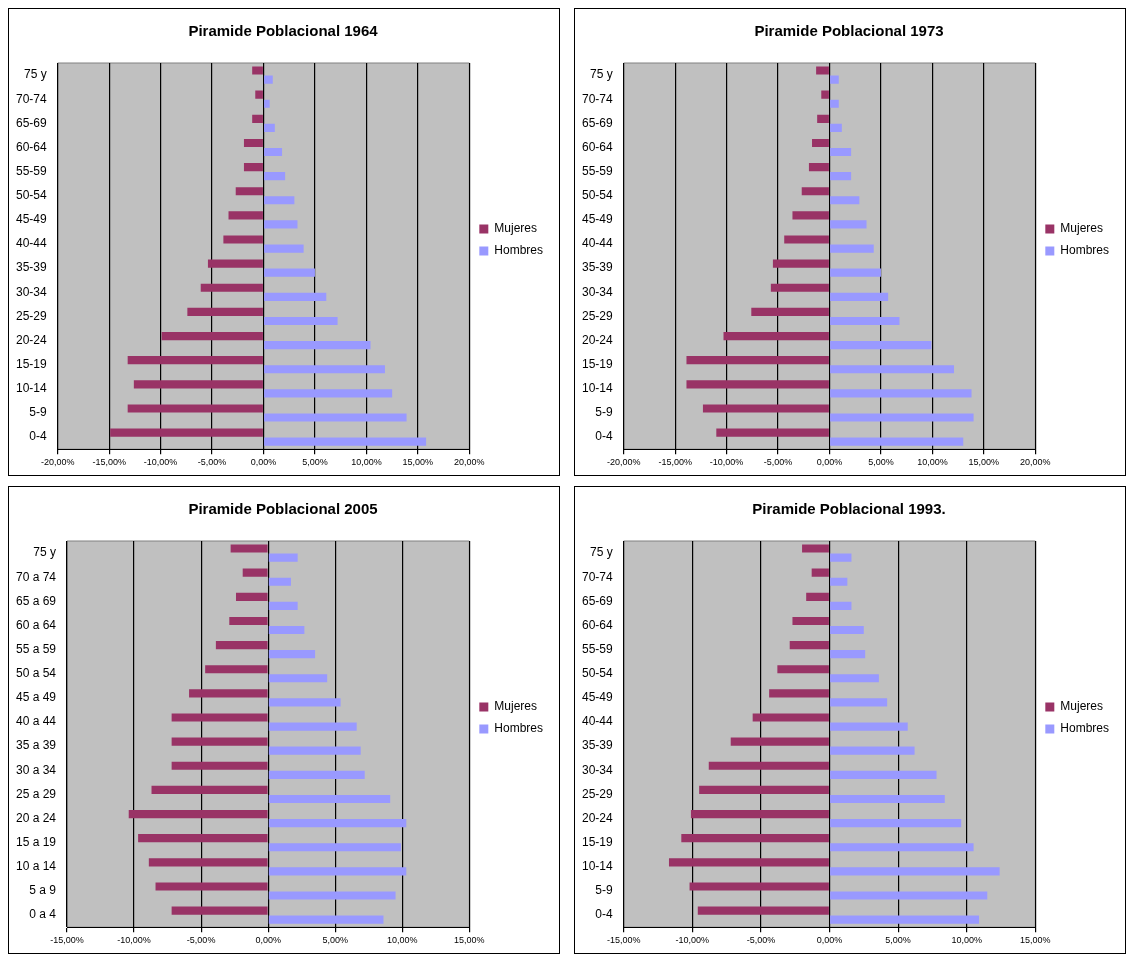 The image size is (1136, 971). What do you see at coordinates (57, 462) in the screenshot?
I see `x-tick-label: -20,00%` at bounding box center [57, 462].